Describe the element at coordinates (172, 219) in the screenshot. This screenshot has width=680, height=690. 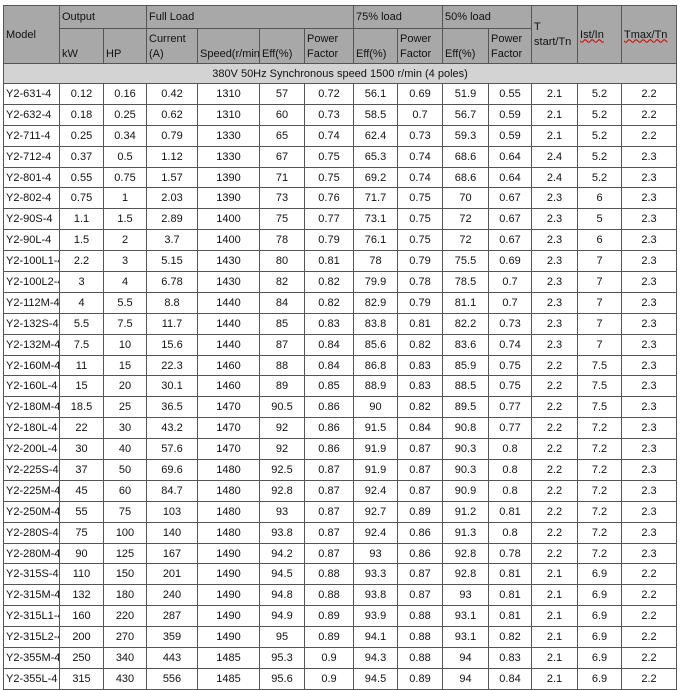
I see `value-cell: 2.89` at that location.